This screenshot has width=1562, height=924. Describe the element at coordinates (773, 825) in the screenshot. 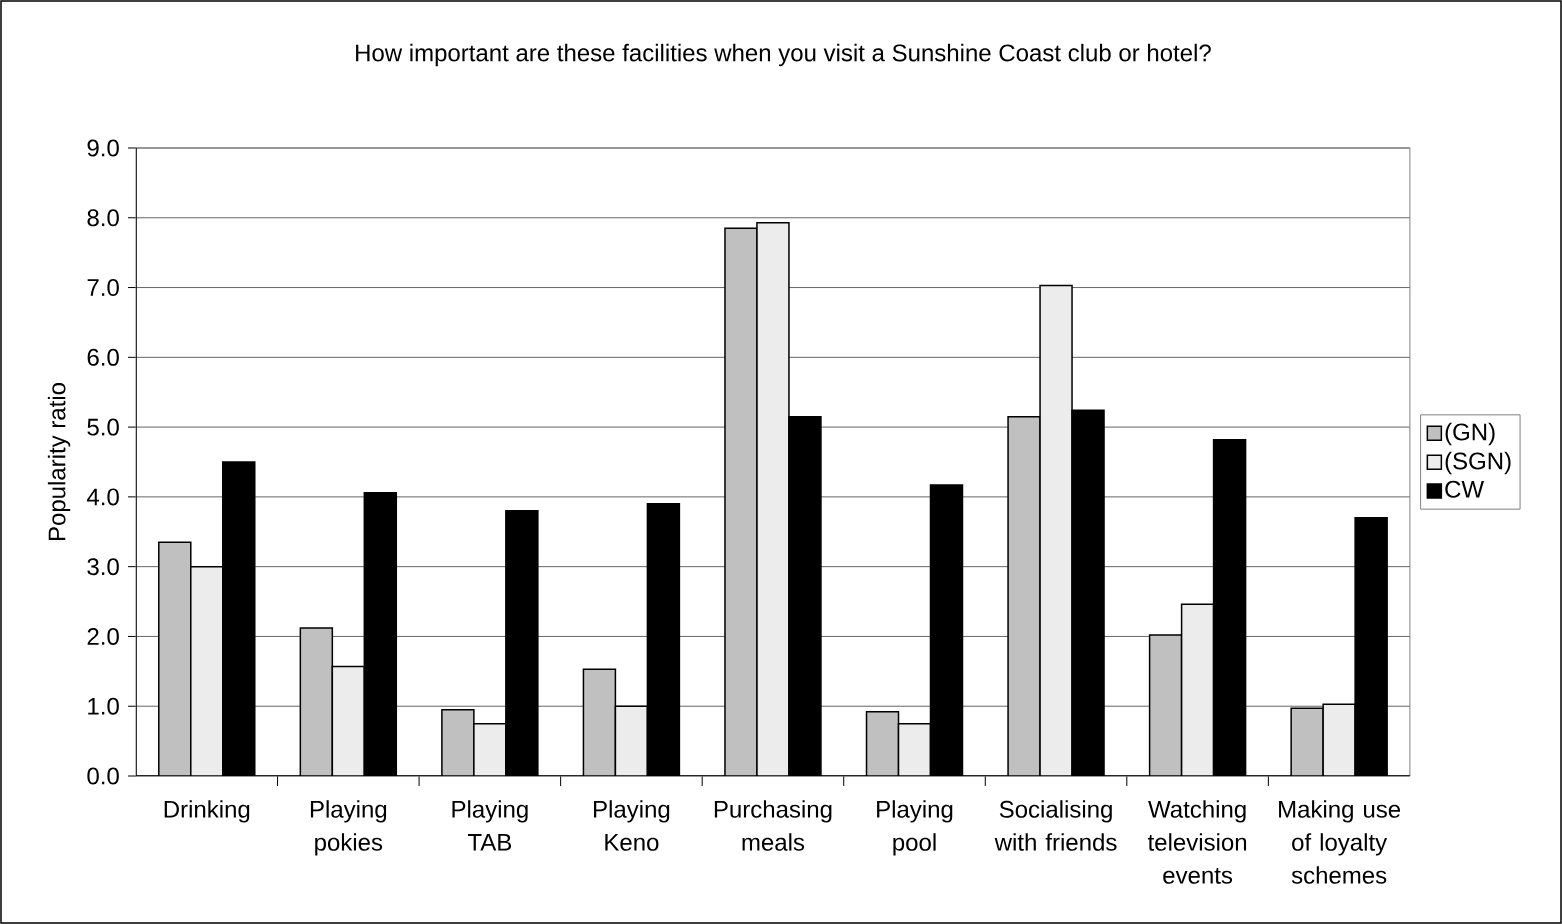

I see `x-tick-label: Purchasing meals` at that location.